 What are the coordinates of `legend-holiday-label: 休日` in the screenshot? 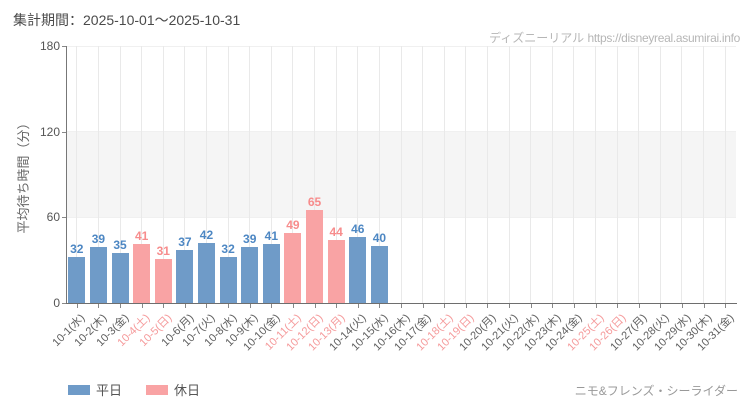 It's located at (187, 390).